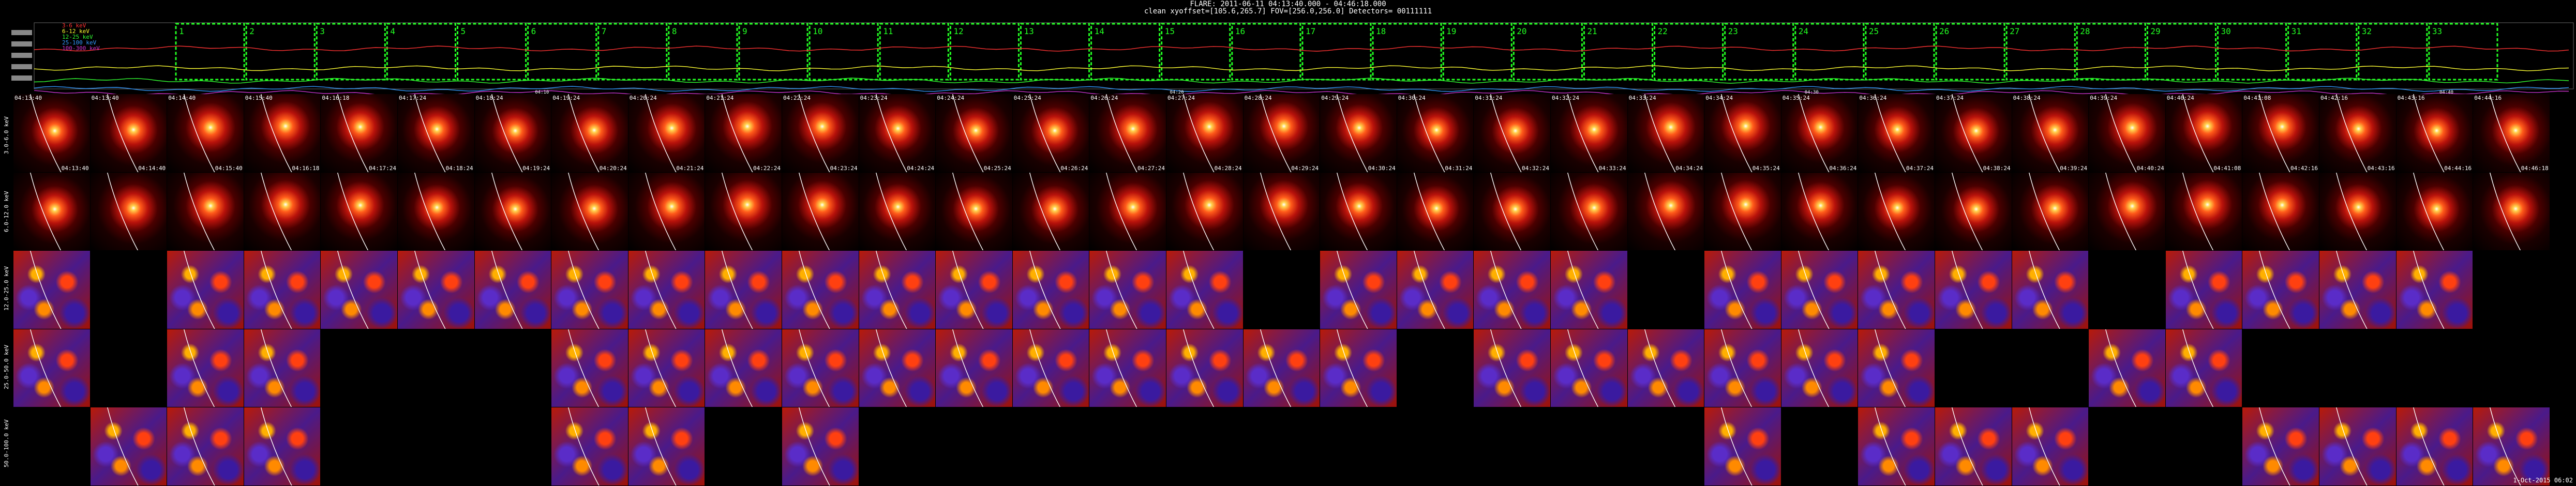 This screenshot has width=2576, height=486. I want to click on image-tile: 04:39:24 04:40:24, so click(2127, 133).